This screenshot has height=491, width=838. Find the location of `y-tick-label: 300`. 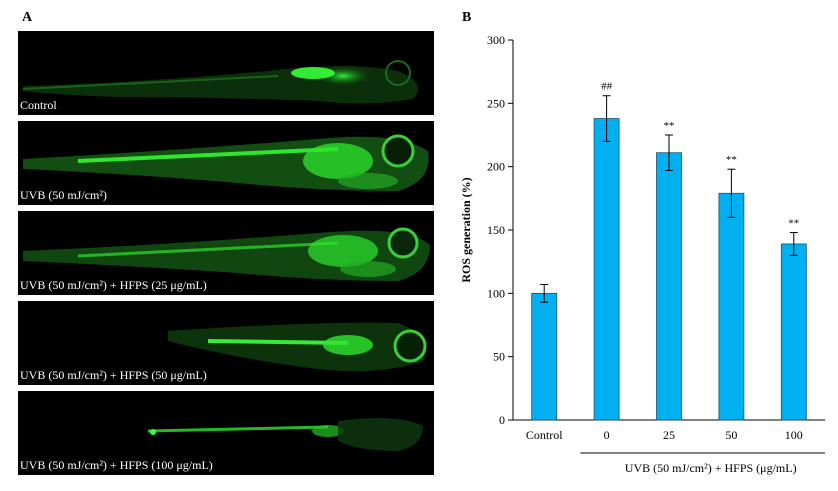

y-tick-label: 300 is located at coordinates (496, 40).